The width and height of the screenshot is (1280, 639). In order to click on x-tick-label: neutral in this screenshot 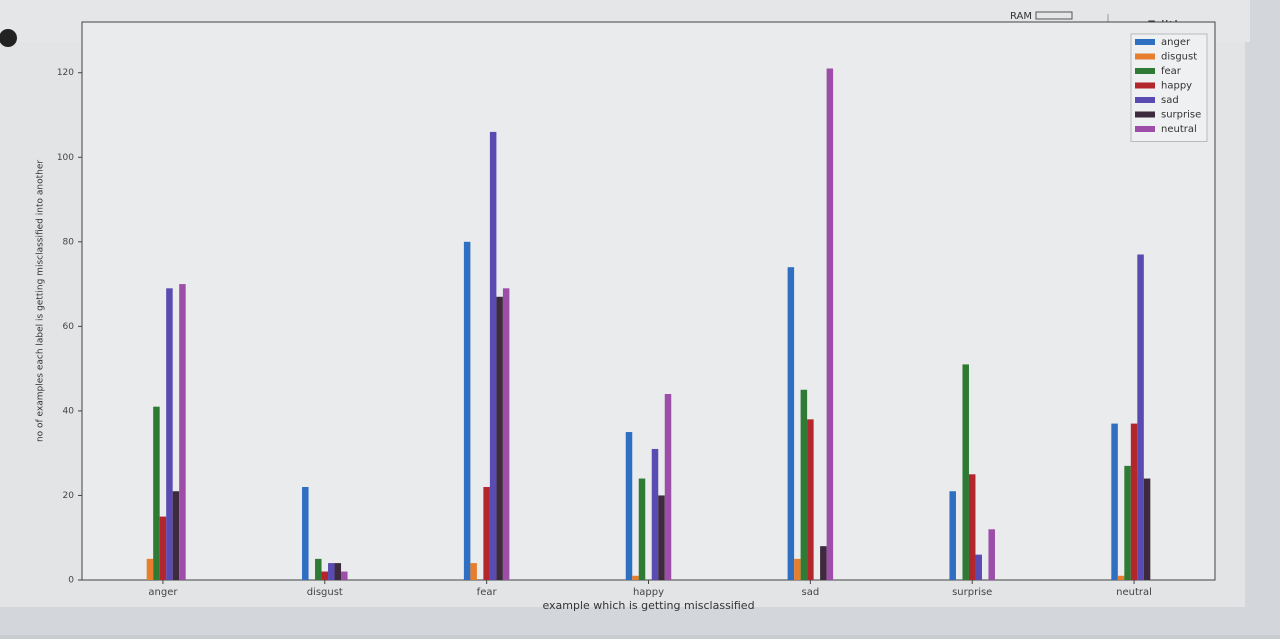, I will do `click(1134, 592)`.